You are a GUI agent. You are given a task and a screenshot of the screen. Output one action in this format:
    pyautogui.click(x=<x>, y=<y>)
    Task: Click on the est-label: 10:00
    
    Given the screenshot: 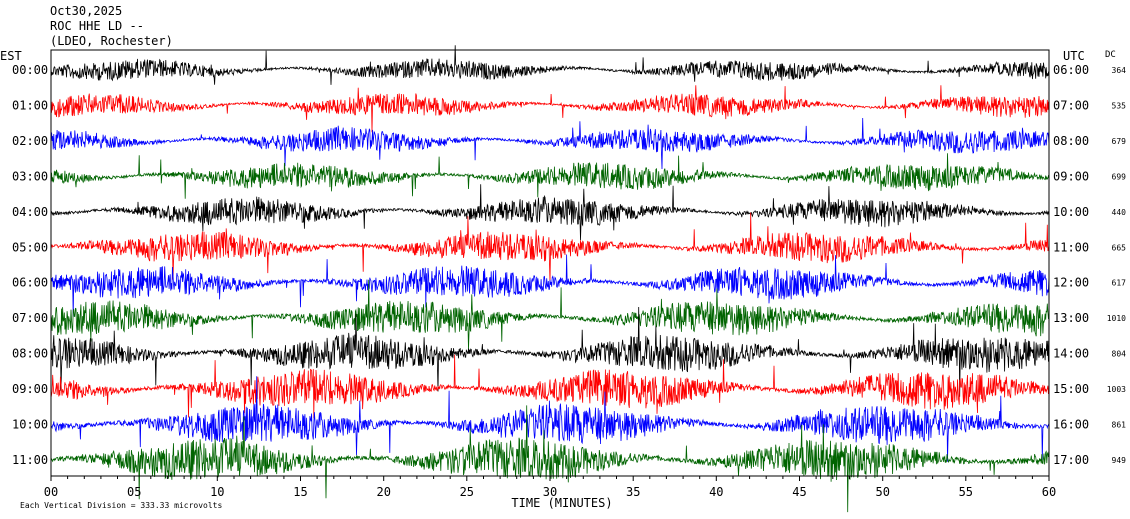 What is the action you would take?
    pyautogui.click(x=30, y=425)
    